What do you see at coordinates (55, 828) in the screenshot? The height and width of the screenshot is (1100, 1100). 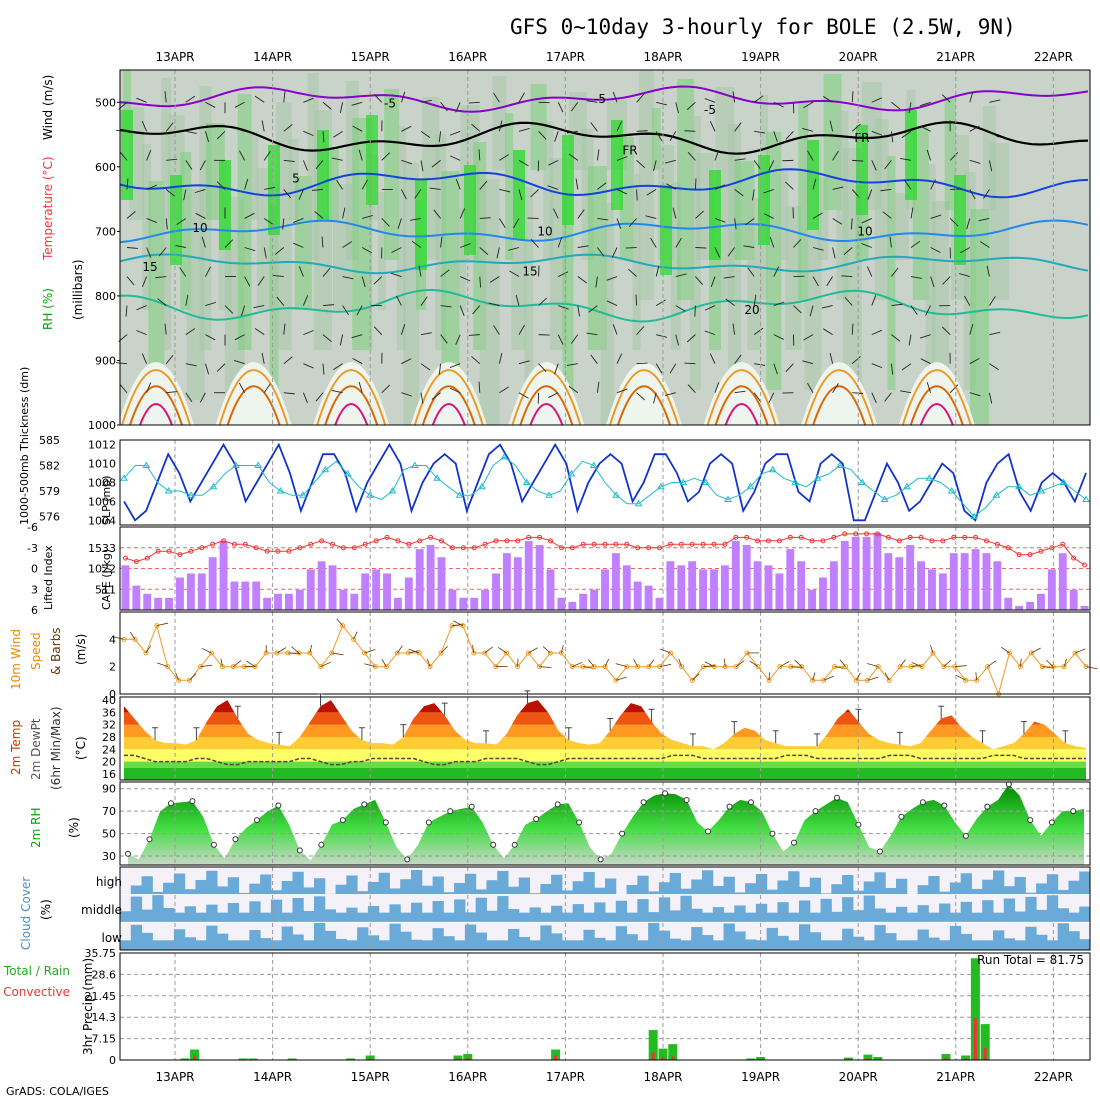 I see `rh2m-labels: 2m RH (%)` at bounding box center [55, 828].